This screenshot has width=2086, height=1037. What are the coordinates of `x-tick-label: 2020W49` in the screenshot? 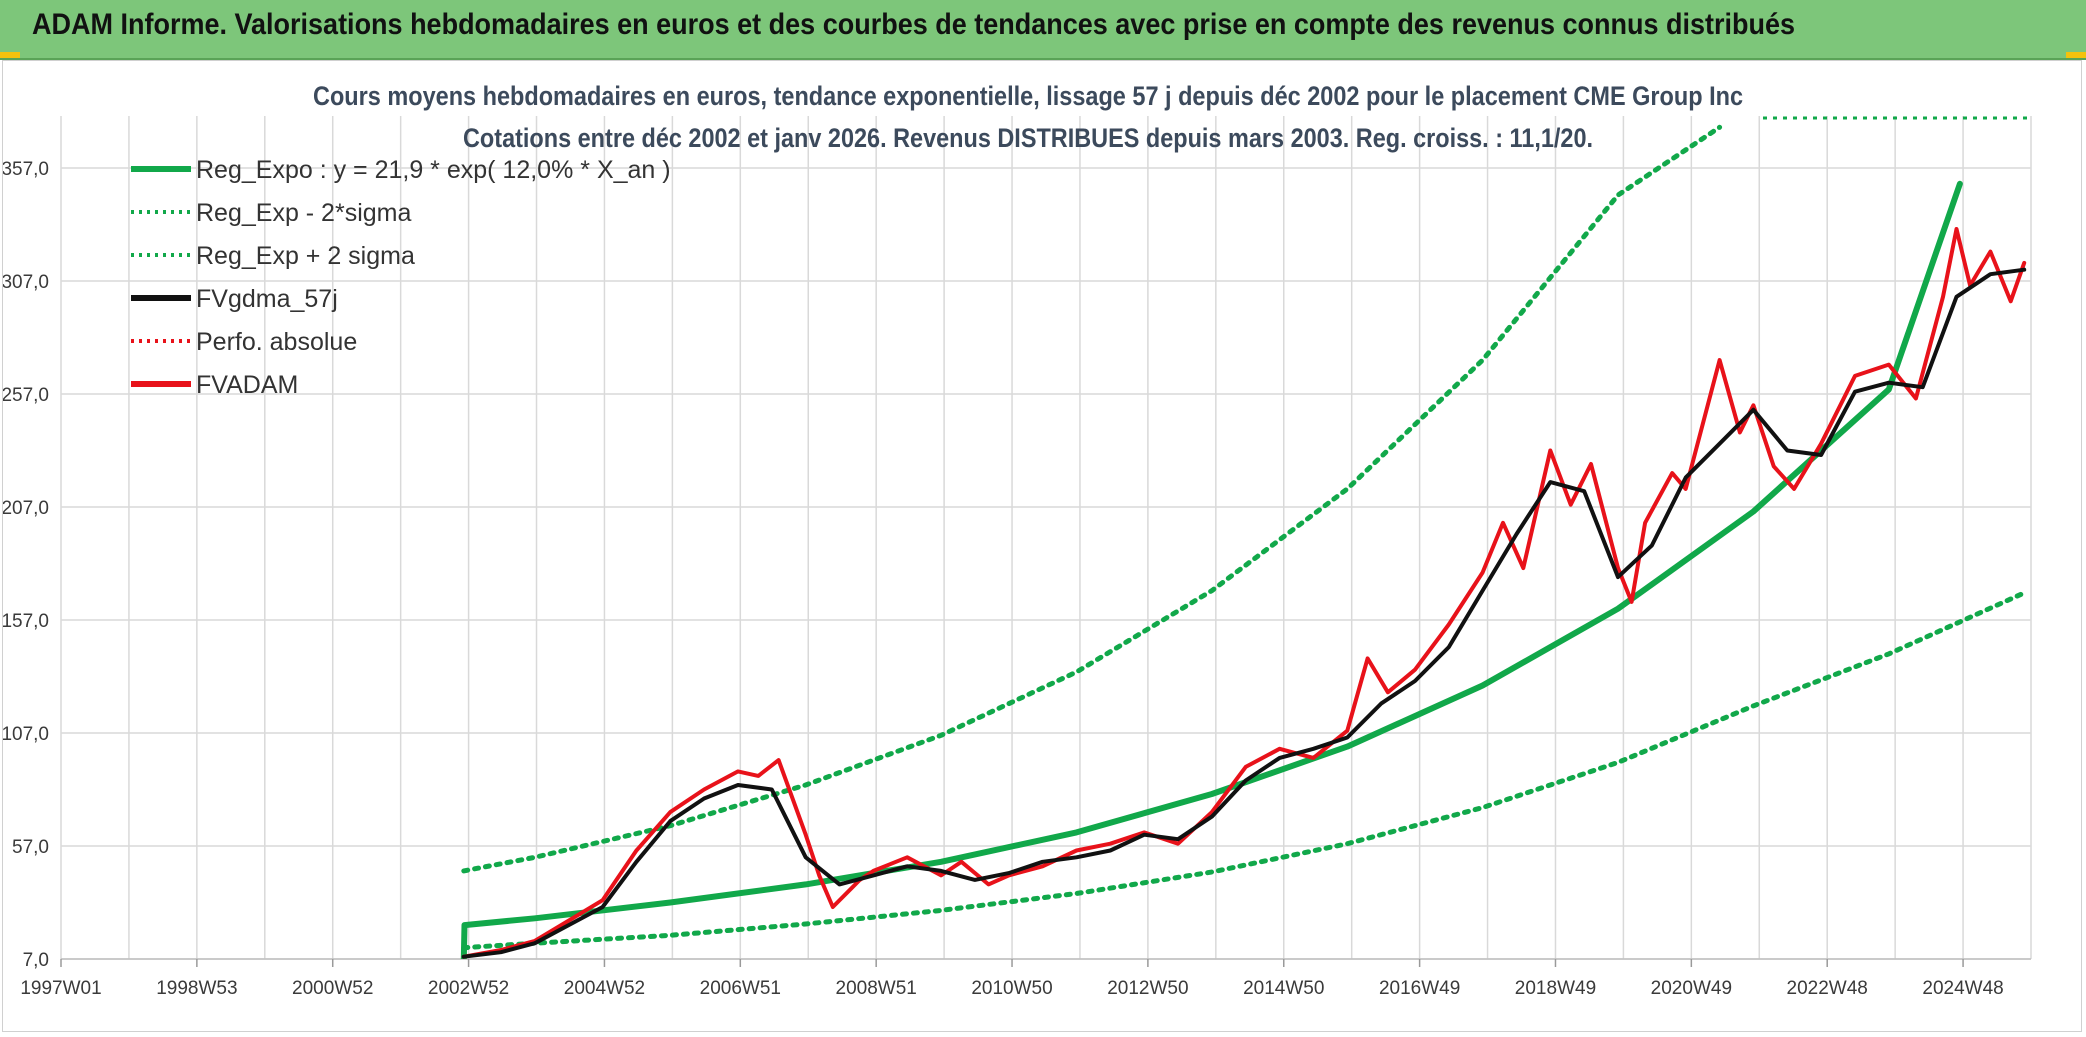 It's located at (1691, 988).